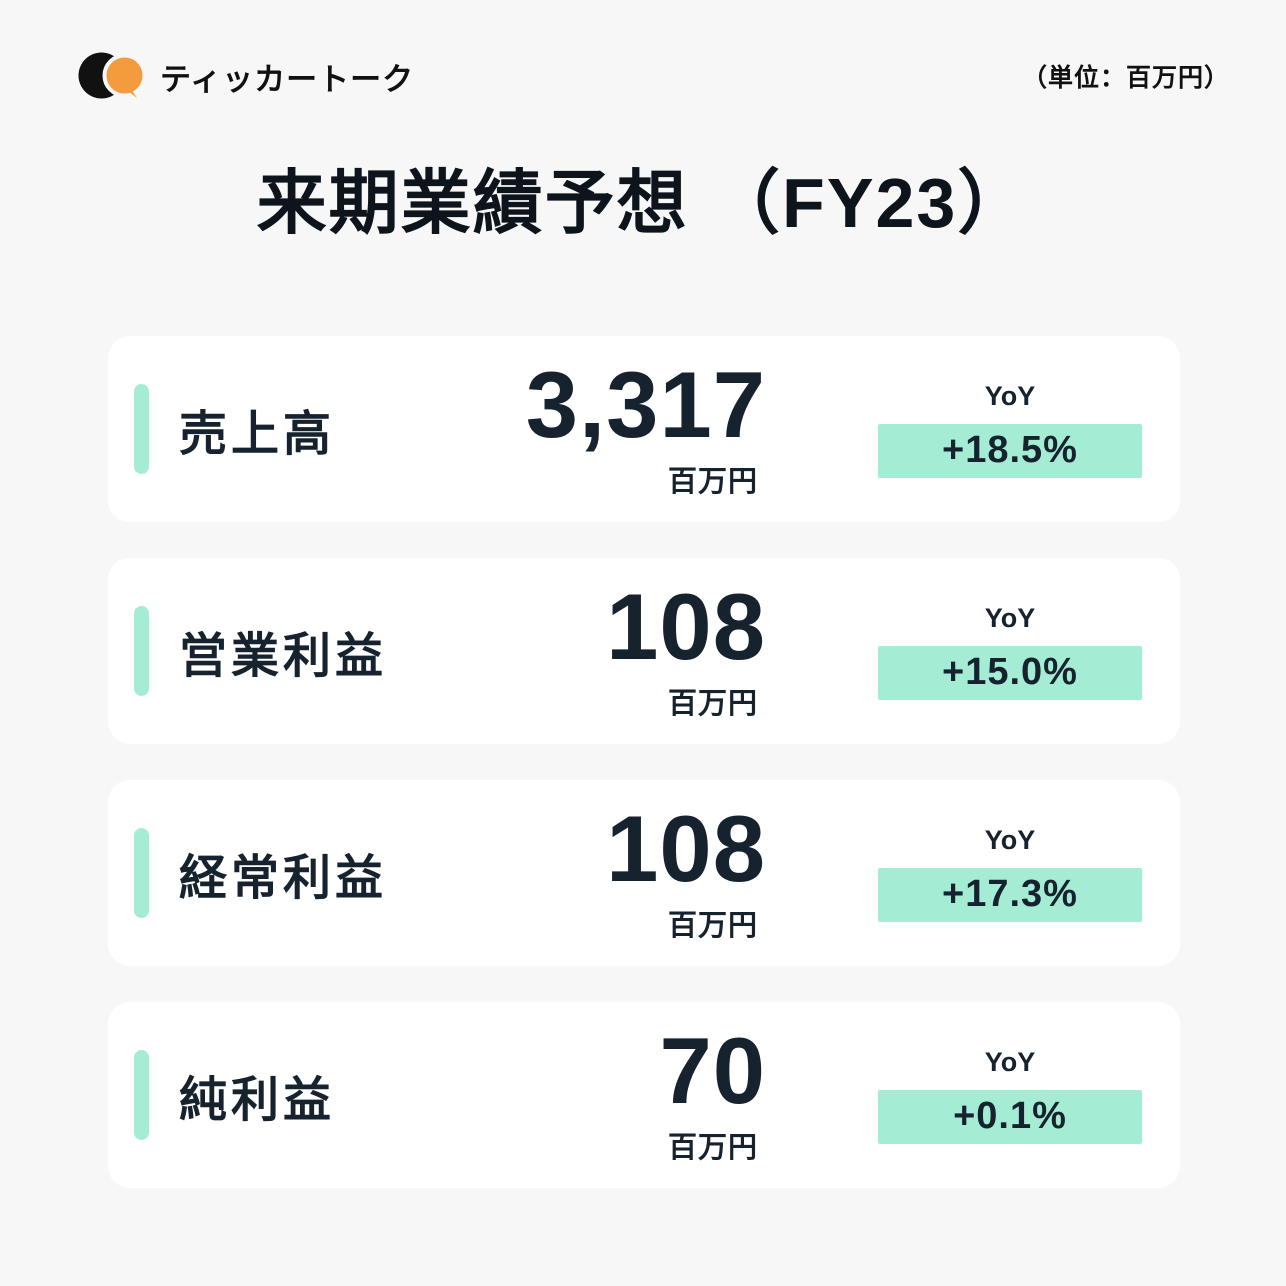 Image resolution: width=1286 pixels, height=1286 pixels. I want to click on metric-label: 営業利益, so click(283, 656).